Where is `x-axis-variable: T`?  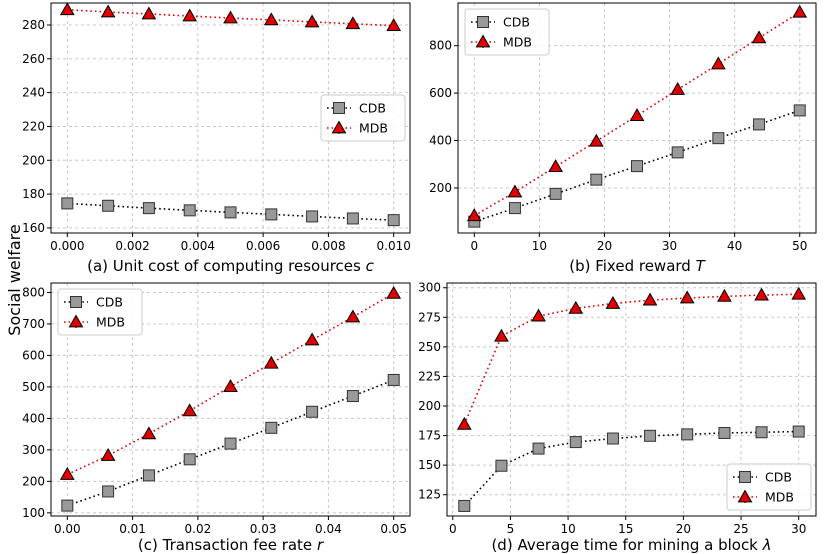 x-axis-variable: T is located at coordinates (701, 266).